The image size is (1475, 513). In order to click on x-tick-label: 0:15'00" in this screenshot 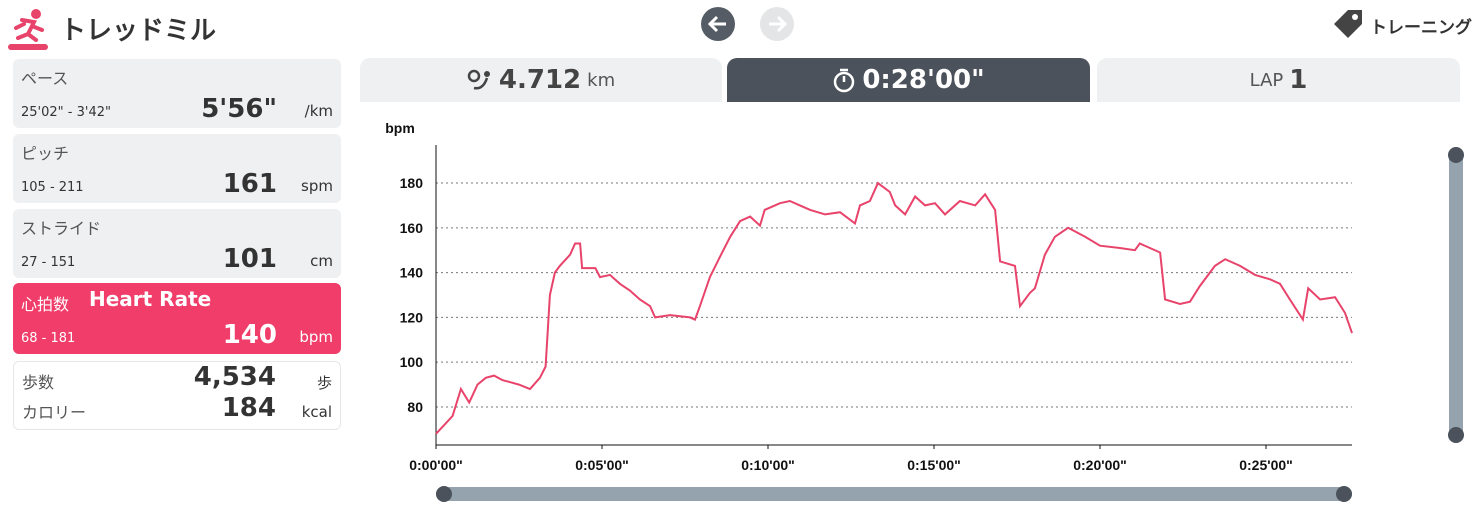, I will do `click(934, 465)`.